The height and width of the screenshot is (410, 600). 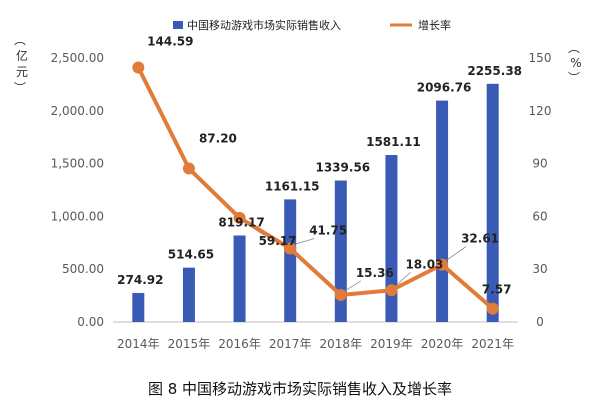 What do you see at coordinates (480, 239) in the screenshot?
I see `growth-point-label: 32.61` at bounding box center [480, 239].